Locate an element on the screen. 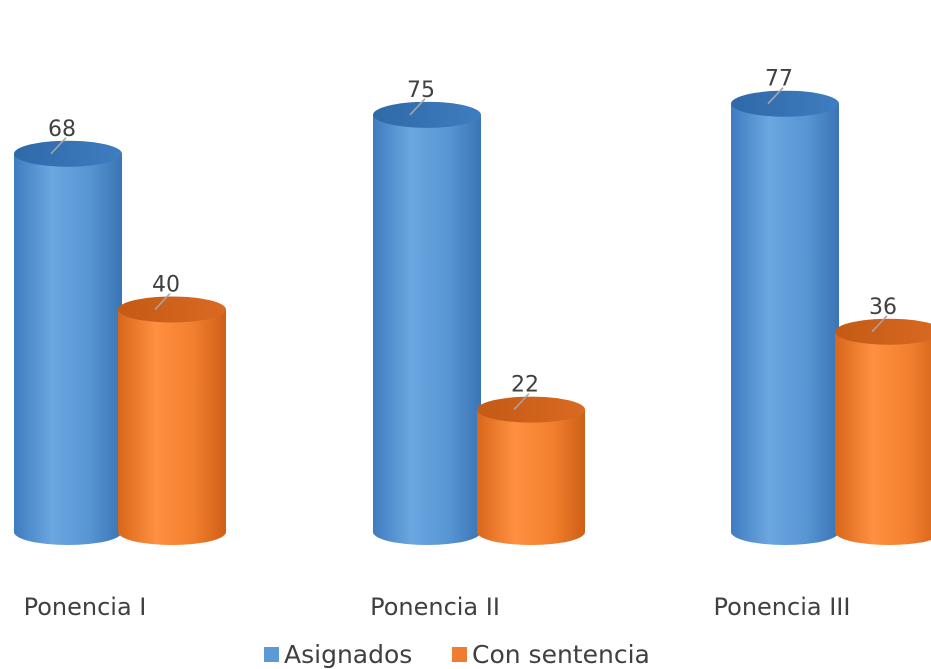 The height and width of the screenshot is (669, 931). legend-item-asignados: Asignados is located at coordinates (338, 654).